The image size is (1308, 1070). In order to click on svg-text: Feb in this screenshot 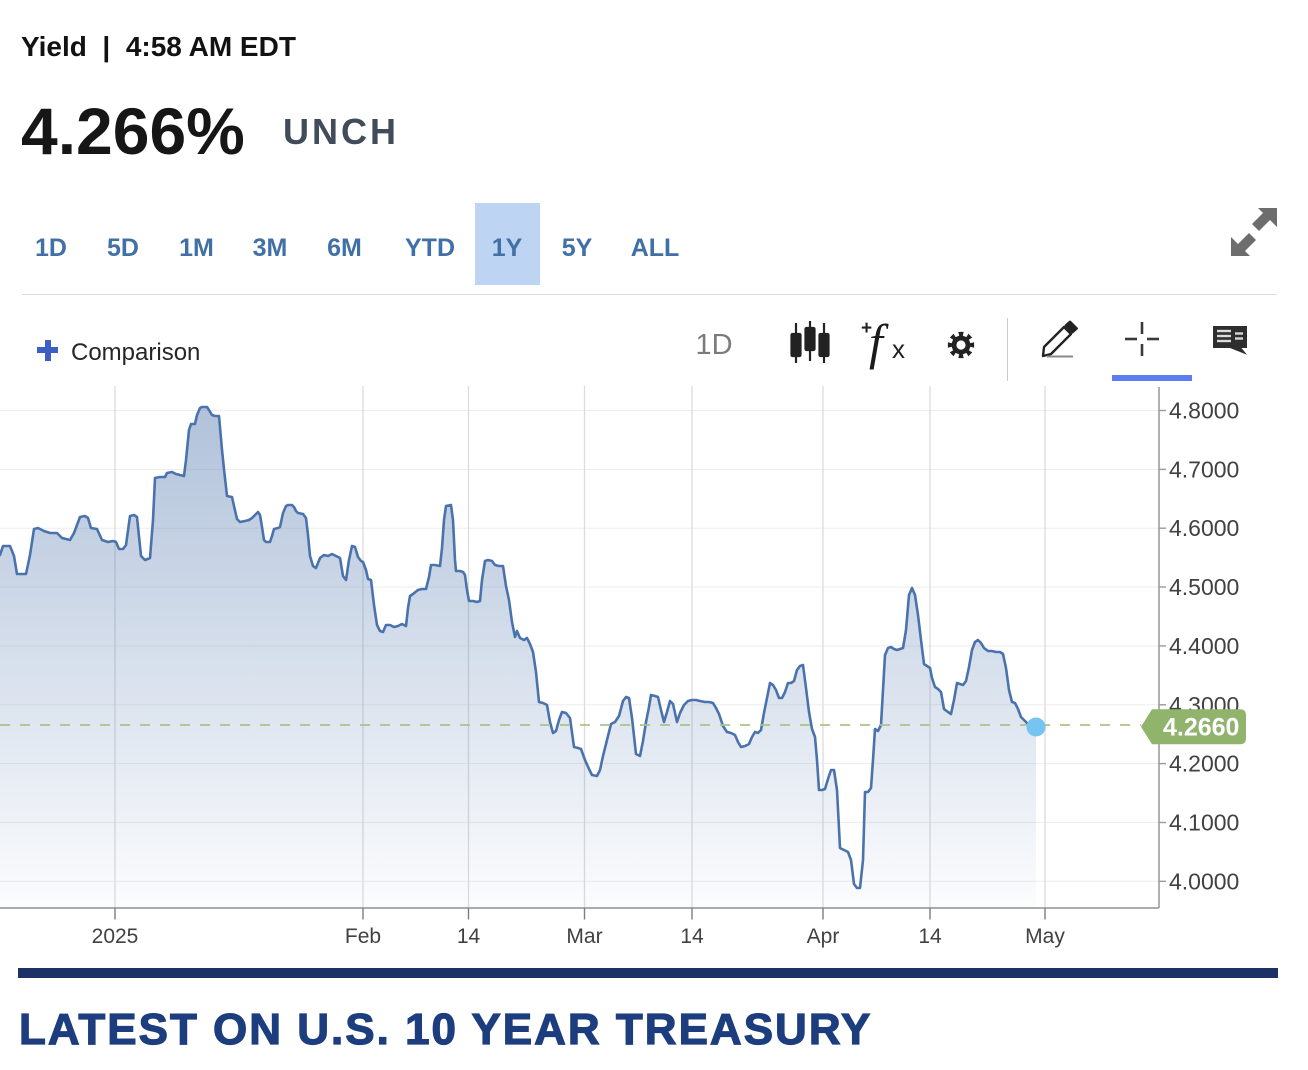, I will do `click(363, 936)`.